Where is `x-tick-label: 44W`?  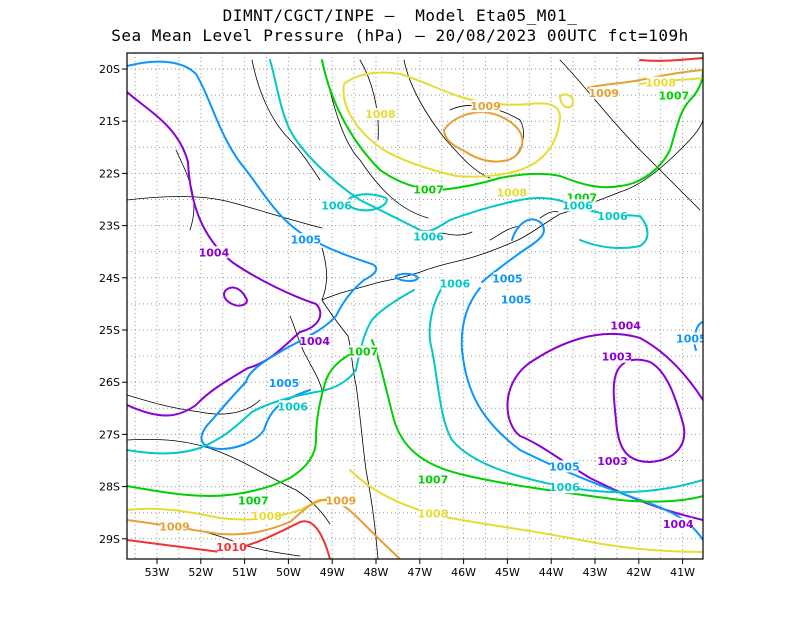
x-tick-label: 44W is located at coordinates (551, 572).